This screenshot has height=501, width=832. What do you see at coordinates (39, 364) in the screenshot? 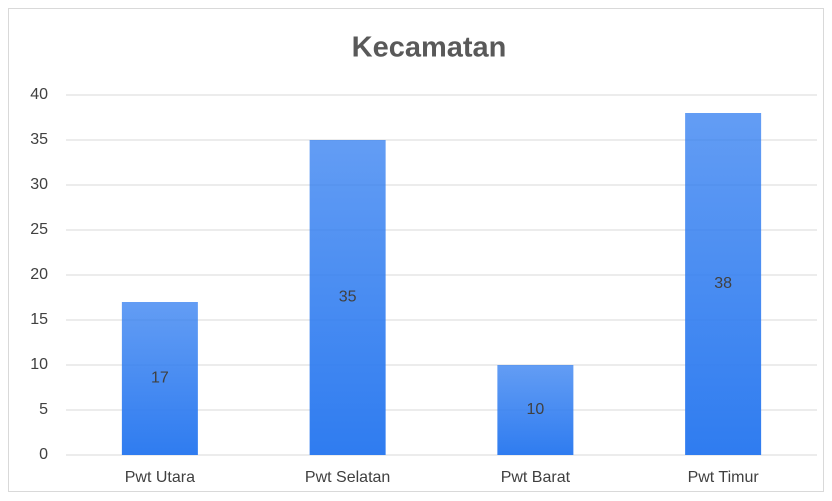
I see `y-tick-label: 10` at bounding box center [39, 364].